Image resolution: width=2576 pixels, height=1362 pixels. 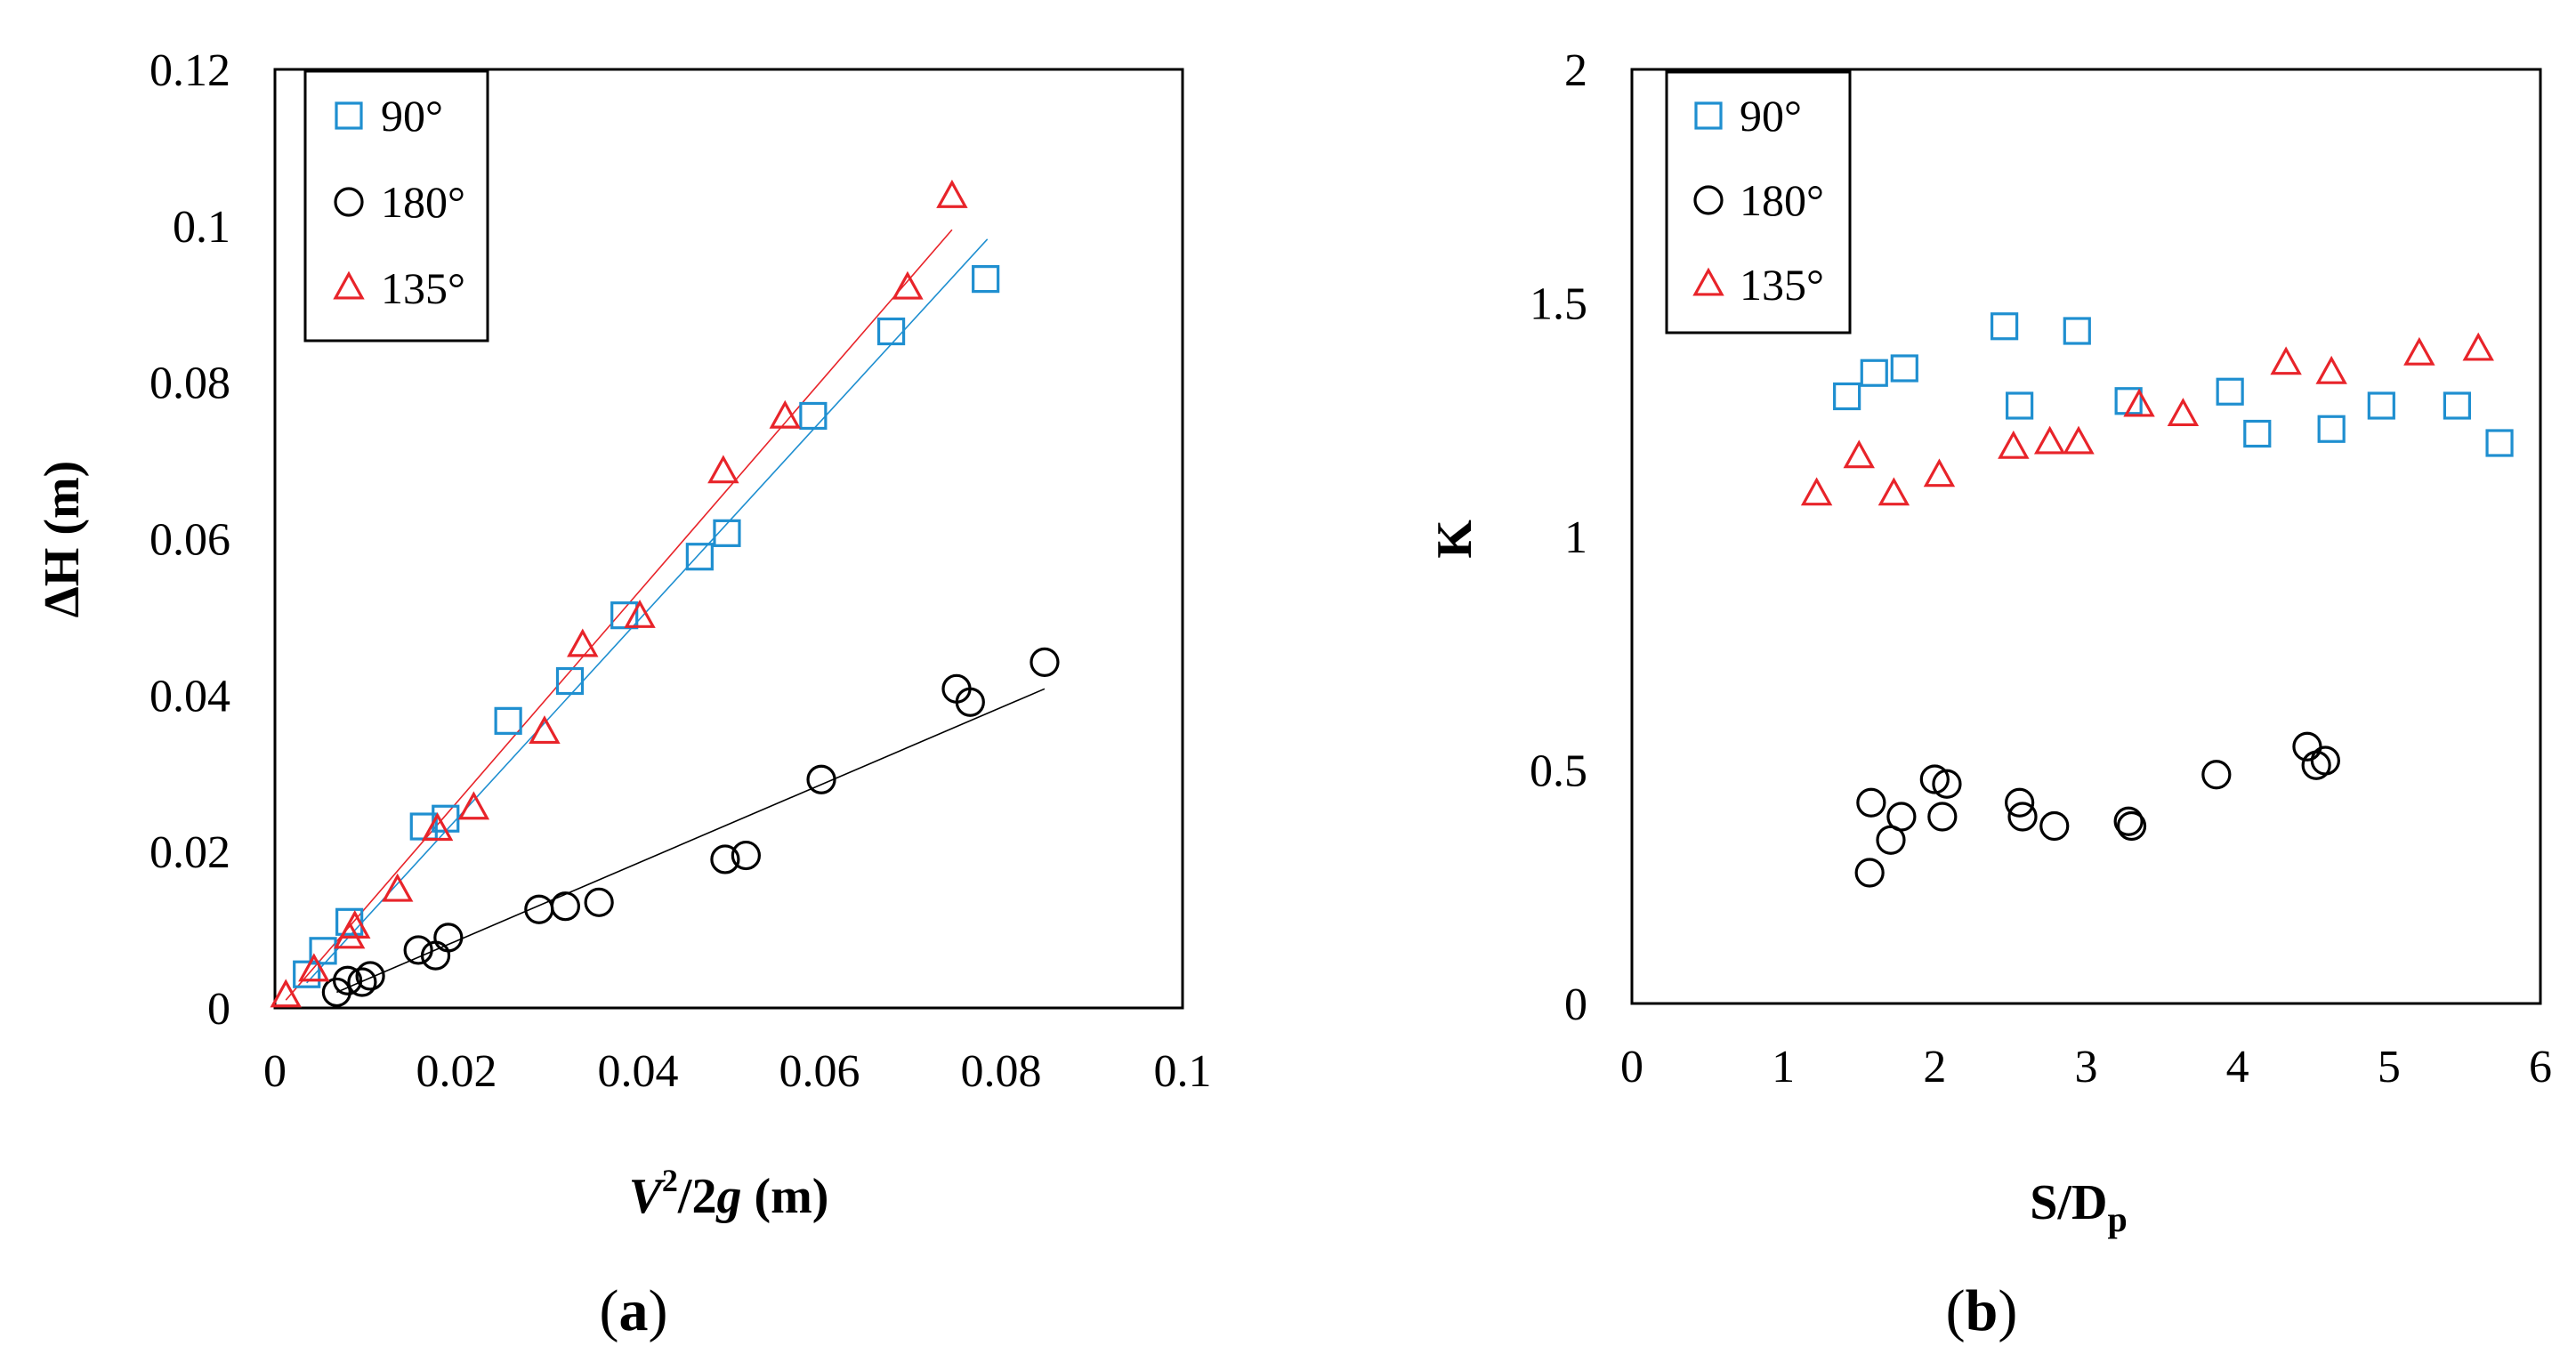 I want to click on legend-marker-circle, so click(x=1708, y=200).